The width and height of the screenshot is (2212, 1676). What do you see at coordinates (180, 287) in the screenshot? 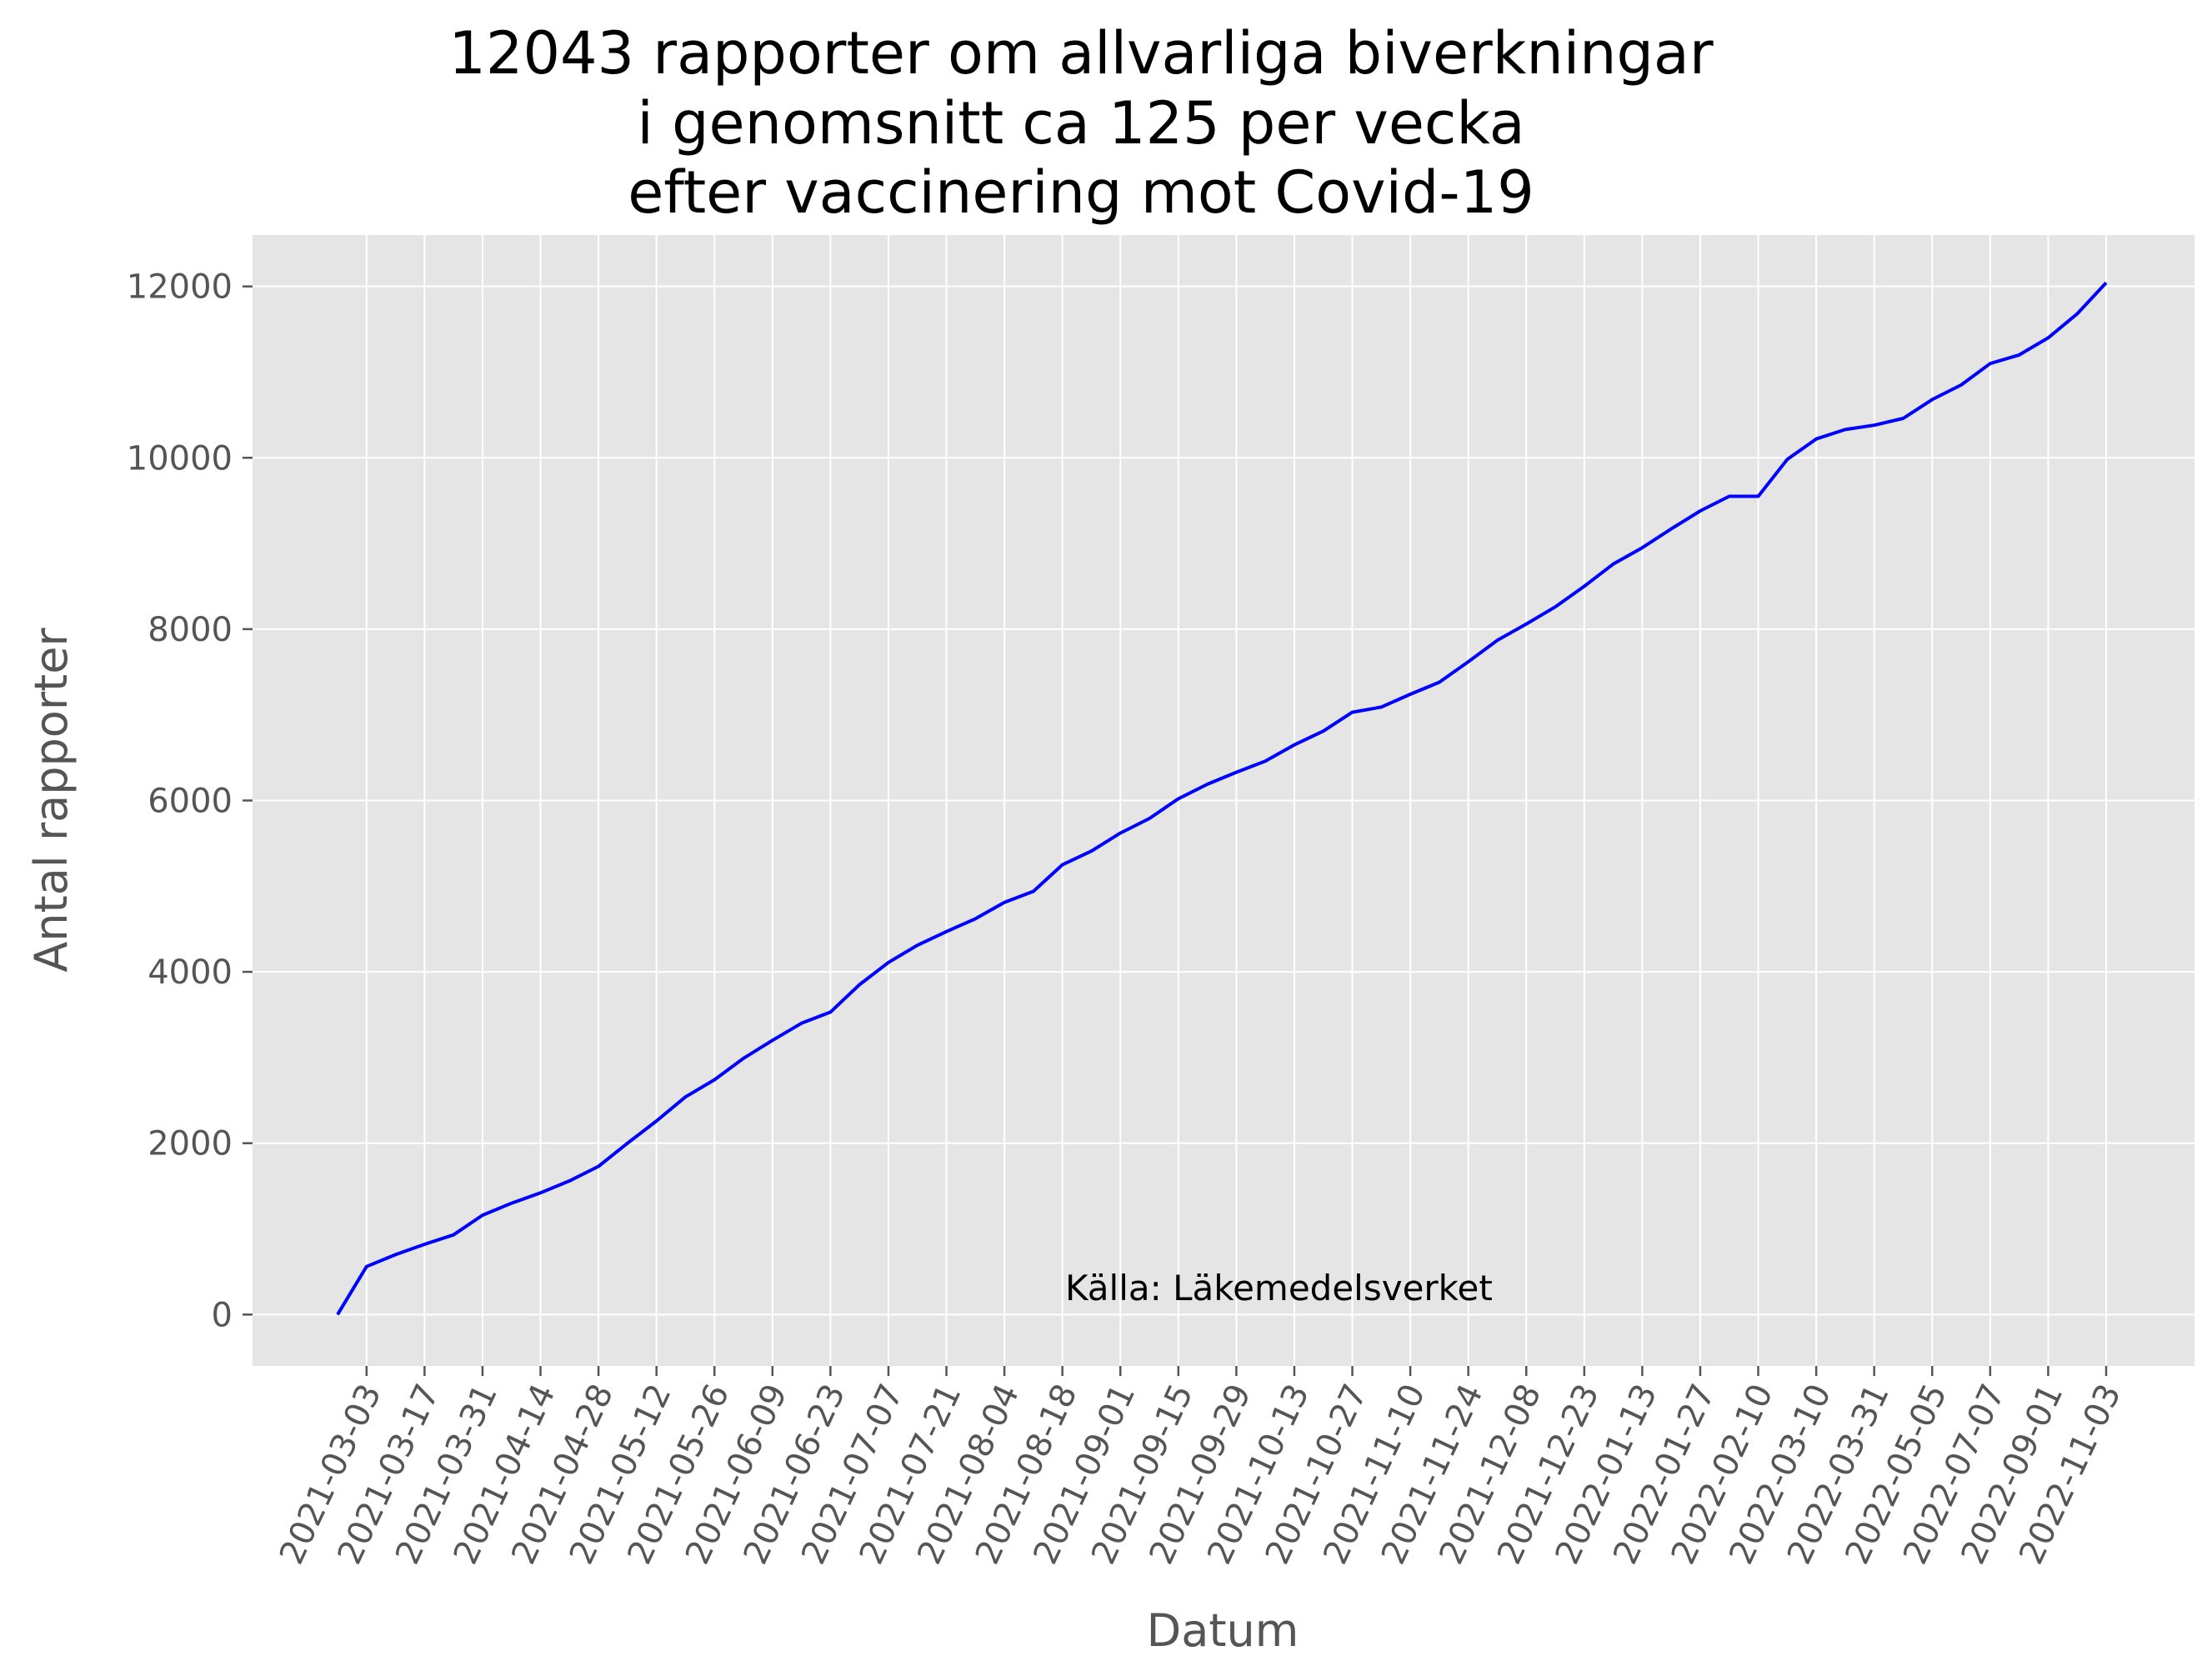
I see `y-tick-label: 12000` at bounding box center [180, 287].